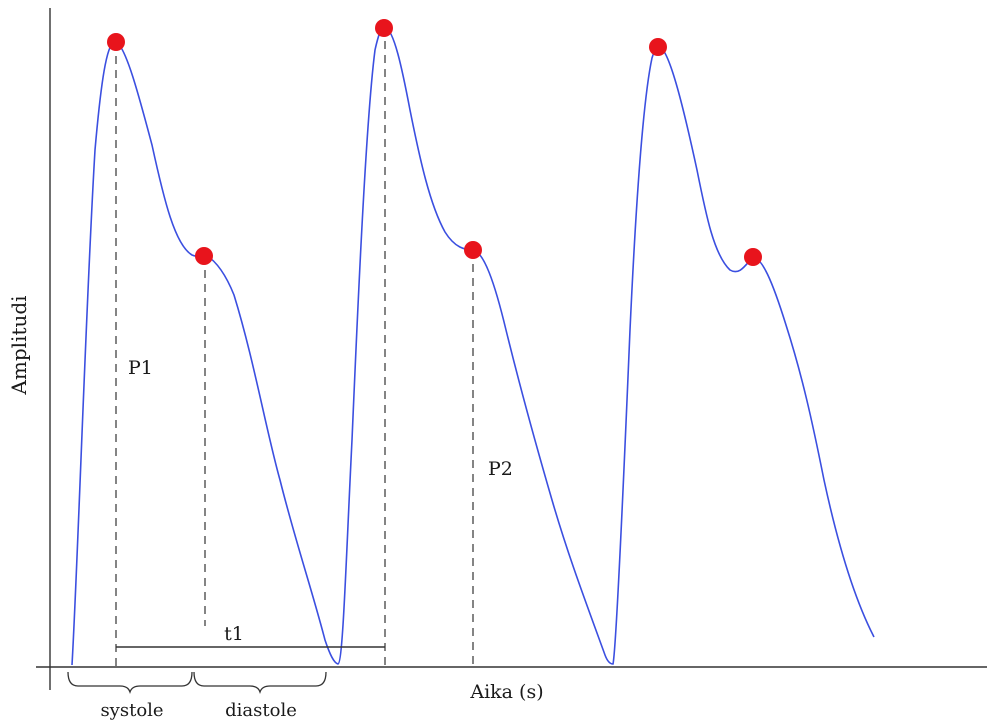 The image size is (987, 722). I want to click on y-axis-label: Amplitudi, so click(19, 345).